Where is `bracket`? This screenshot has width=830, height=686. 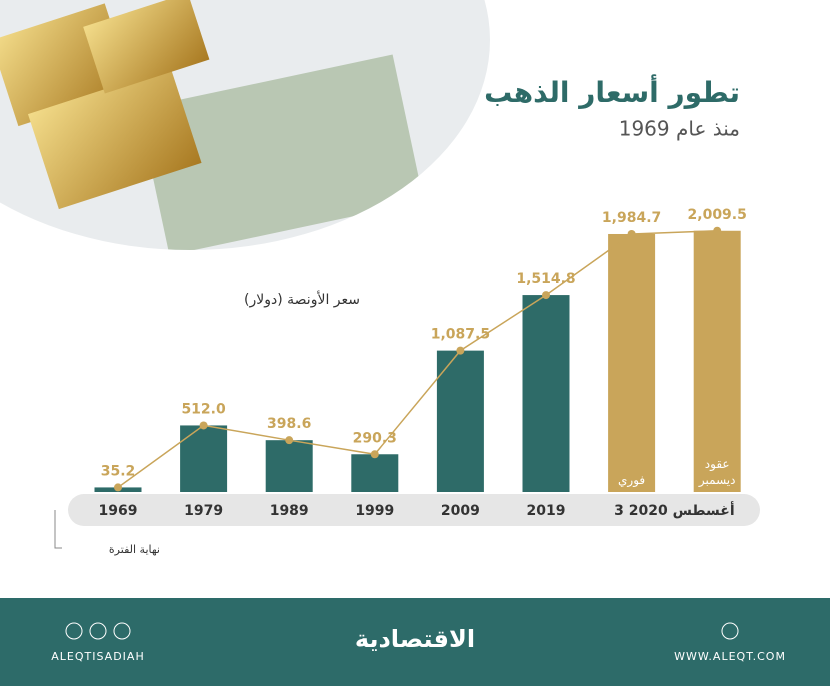
bracket is located at coordinates (58, 529).